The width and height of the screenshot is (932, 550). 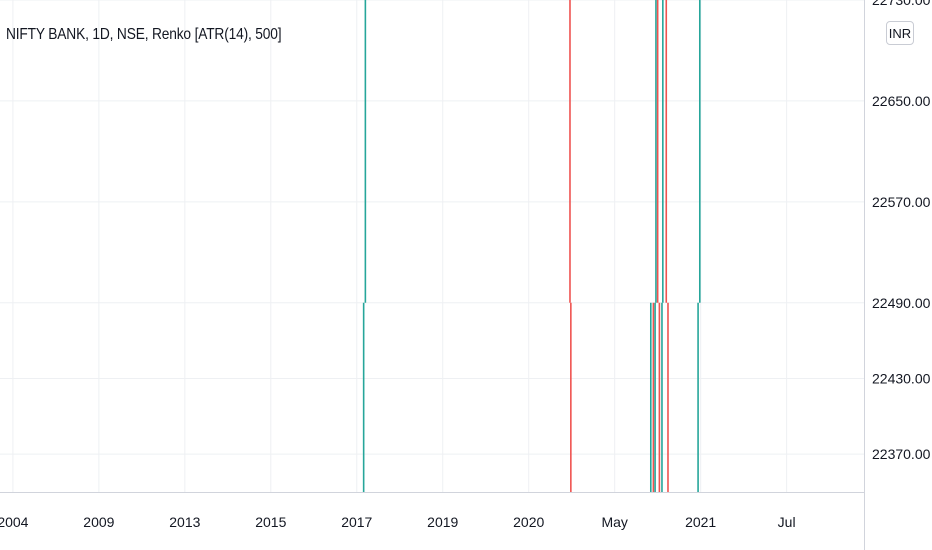 I want to click on x-tick-label: Jul, so click(x=787, y=522).